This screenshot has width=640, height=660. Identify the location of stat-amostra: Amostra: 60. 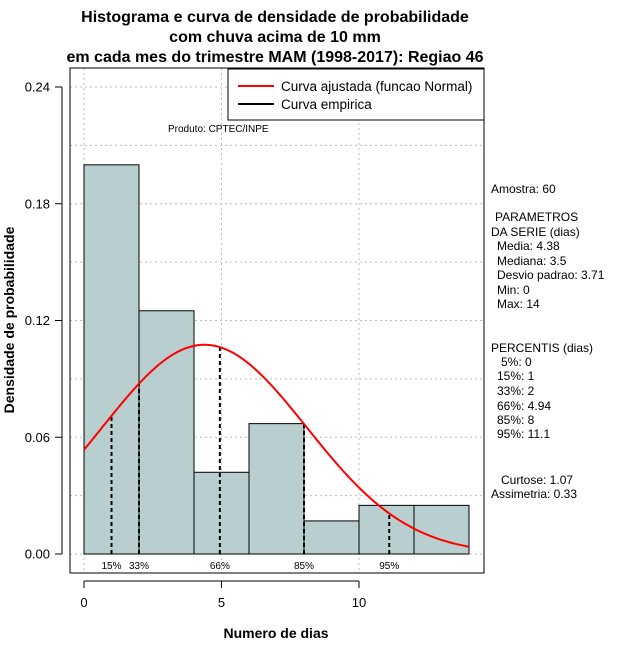
(523, 189).